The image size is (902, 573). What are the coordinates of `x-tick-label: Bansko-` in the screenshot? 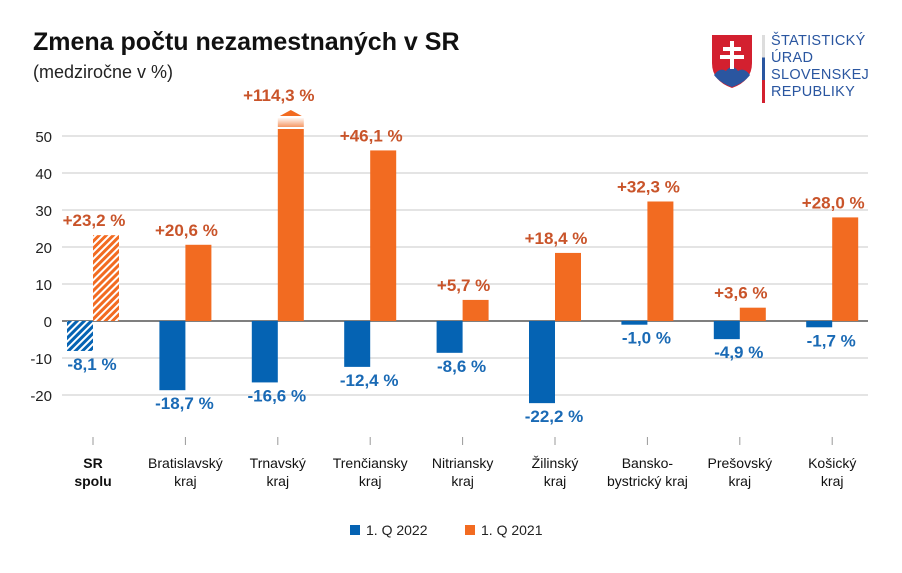 It's located at (648, 463).